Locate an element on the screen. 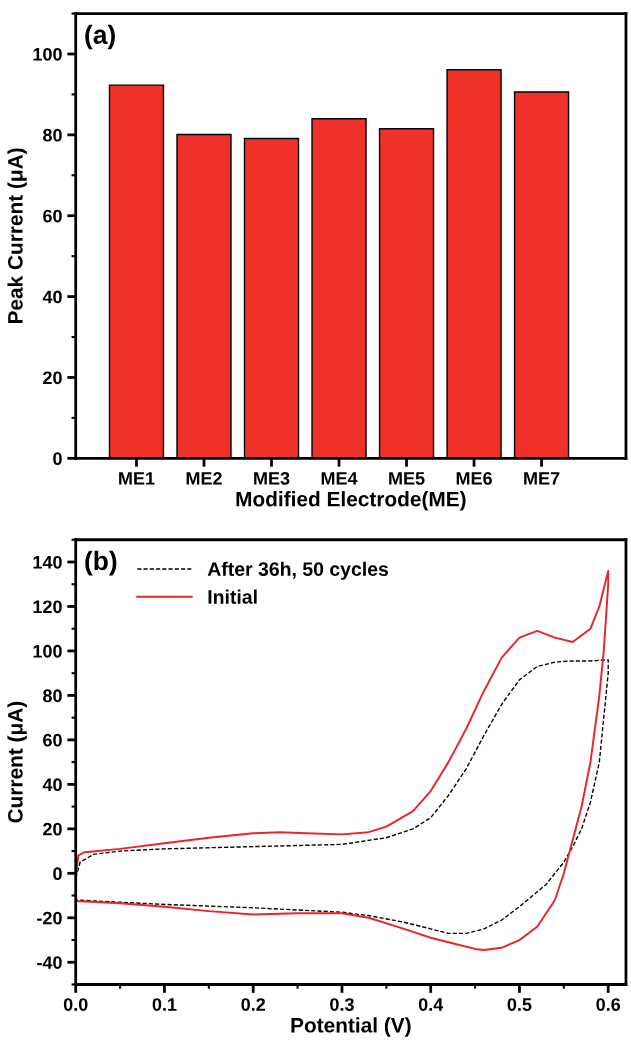 The height and width of the screenshot is (1044, 631). legend-label: Initial is located at coordinates (232, 596).